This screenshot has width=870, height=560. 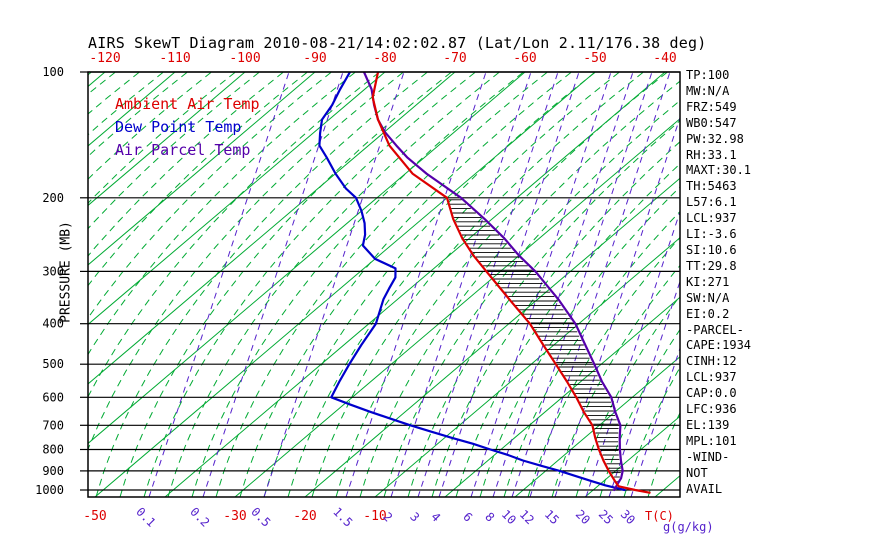 I want to click on mixing-ratio-label: 10, so click(x=509, y=517).